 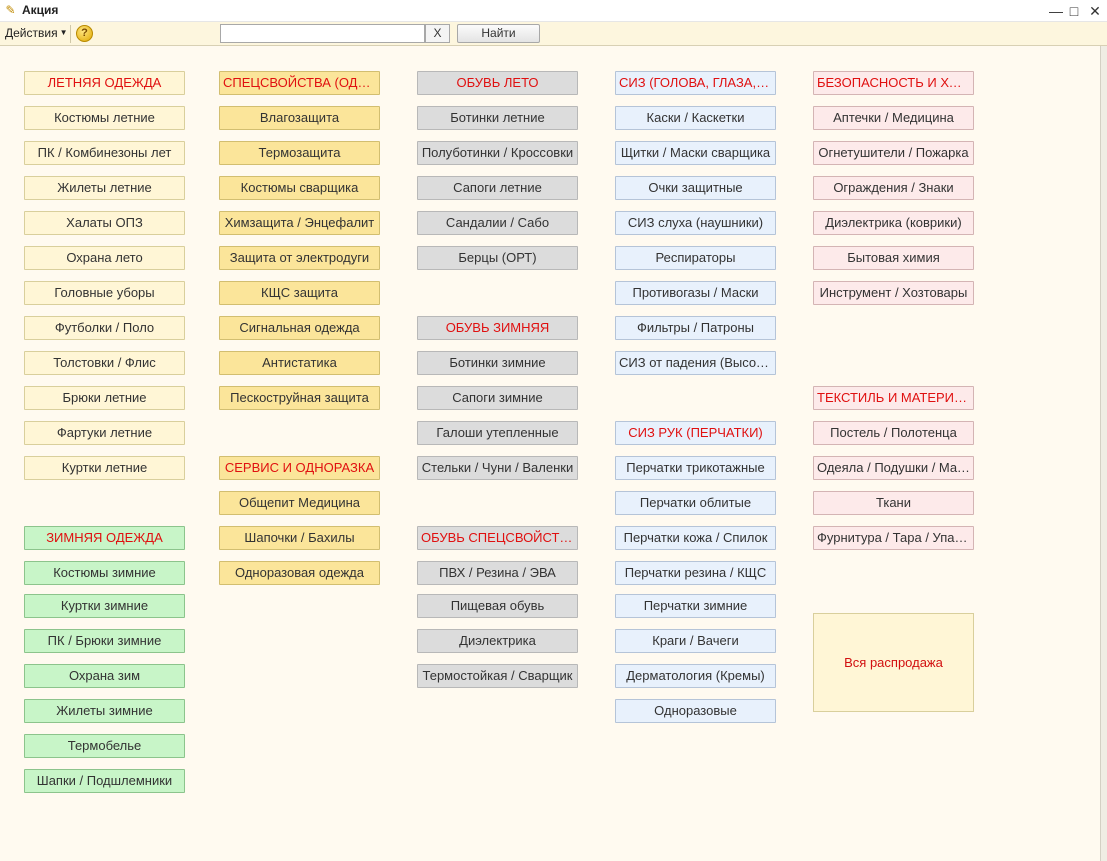 What do you see at coordinates (299, 573) in the screenshot?
I see `category-button-orange-13: Одноразовая одежда` at bounding box center [299, 573].